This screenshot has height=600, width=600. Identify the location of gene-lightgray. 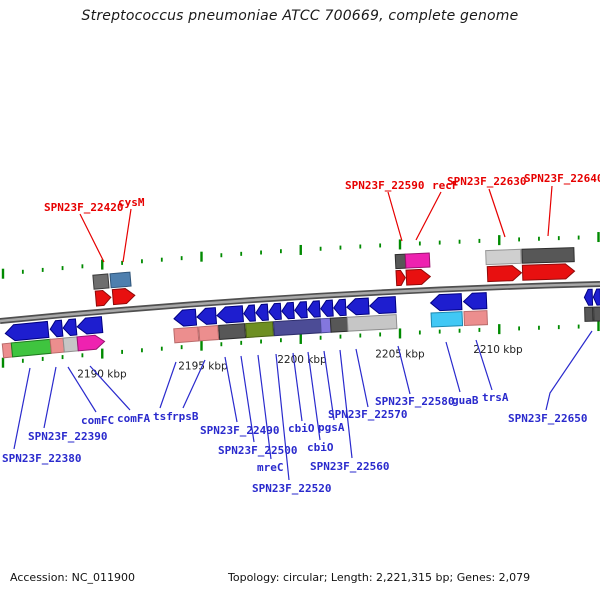
(503, 257).